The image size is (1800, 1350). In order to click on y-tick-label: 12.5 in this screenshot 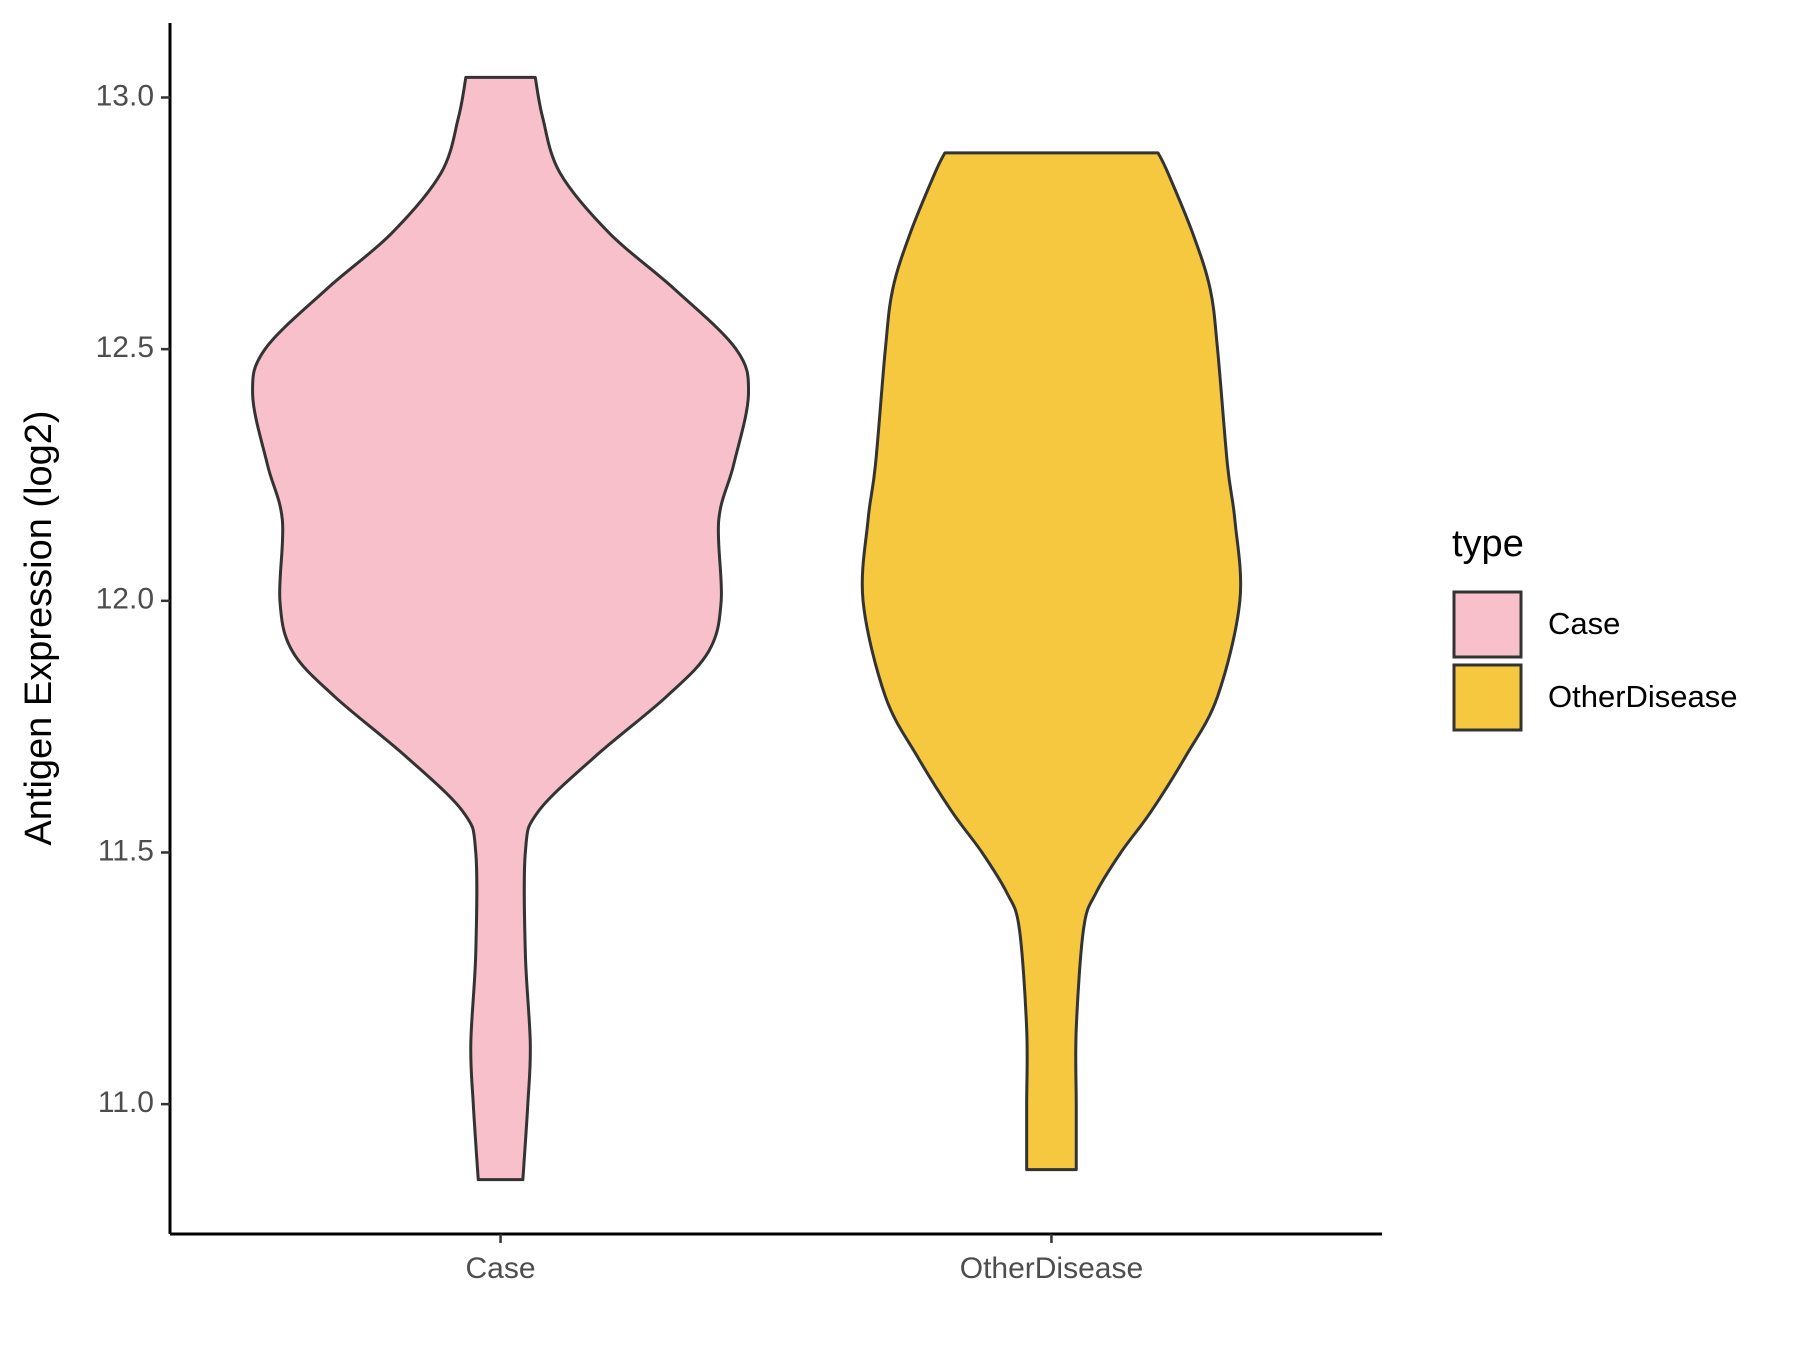, I will do `click(125, 347)`.